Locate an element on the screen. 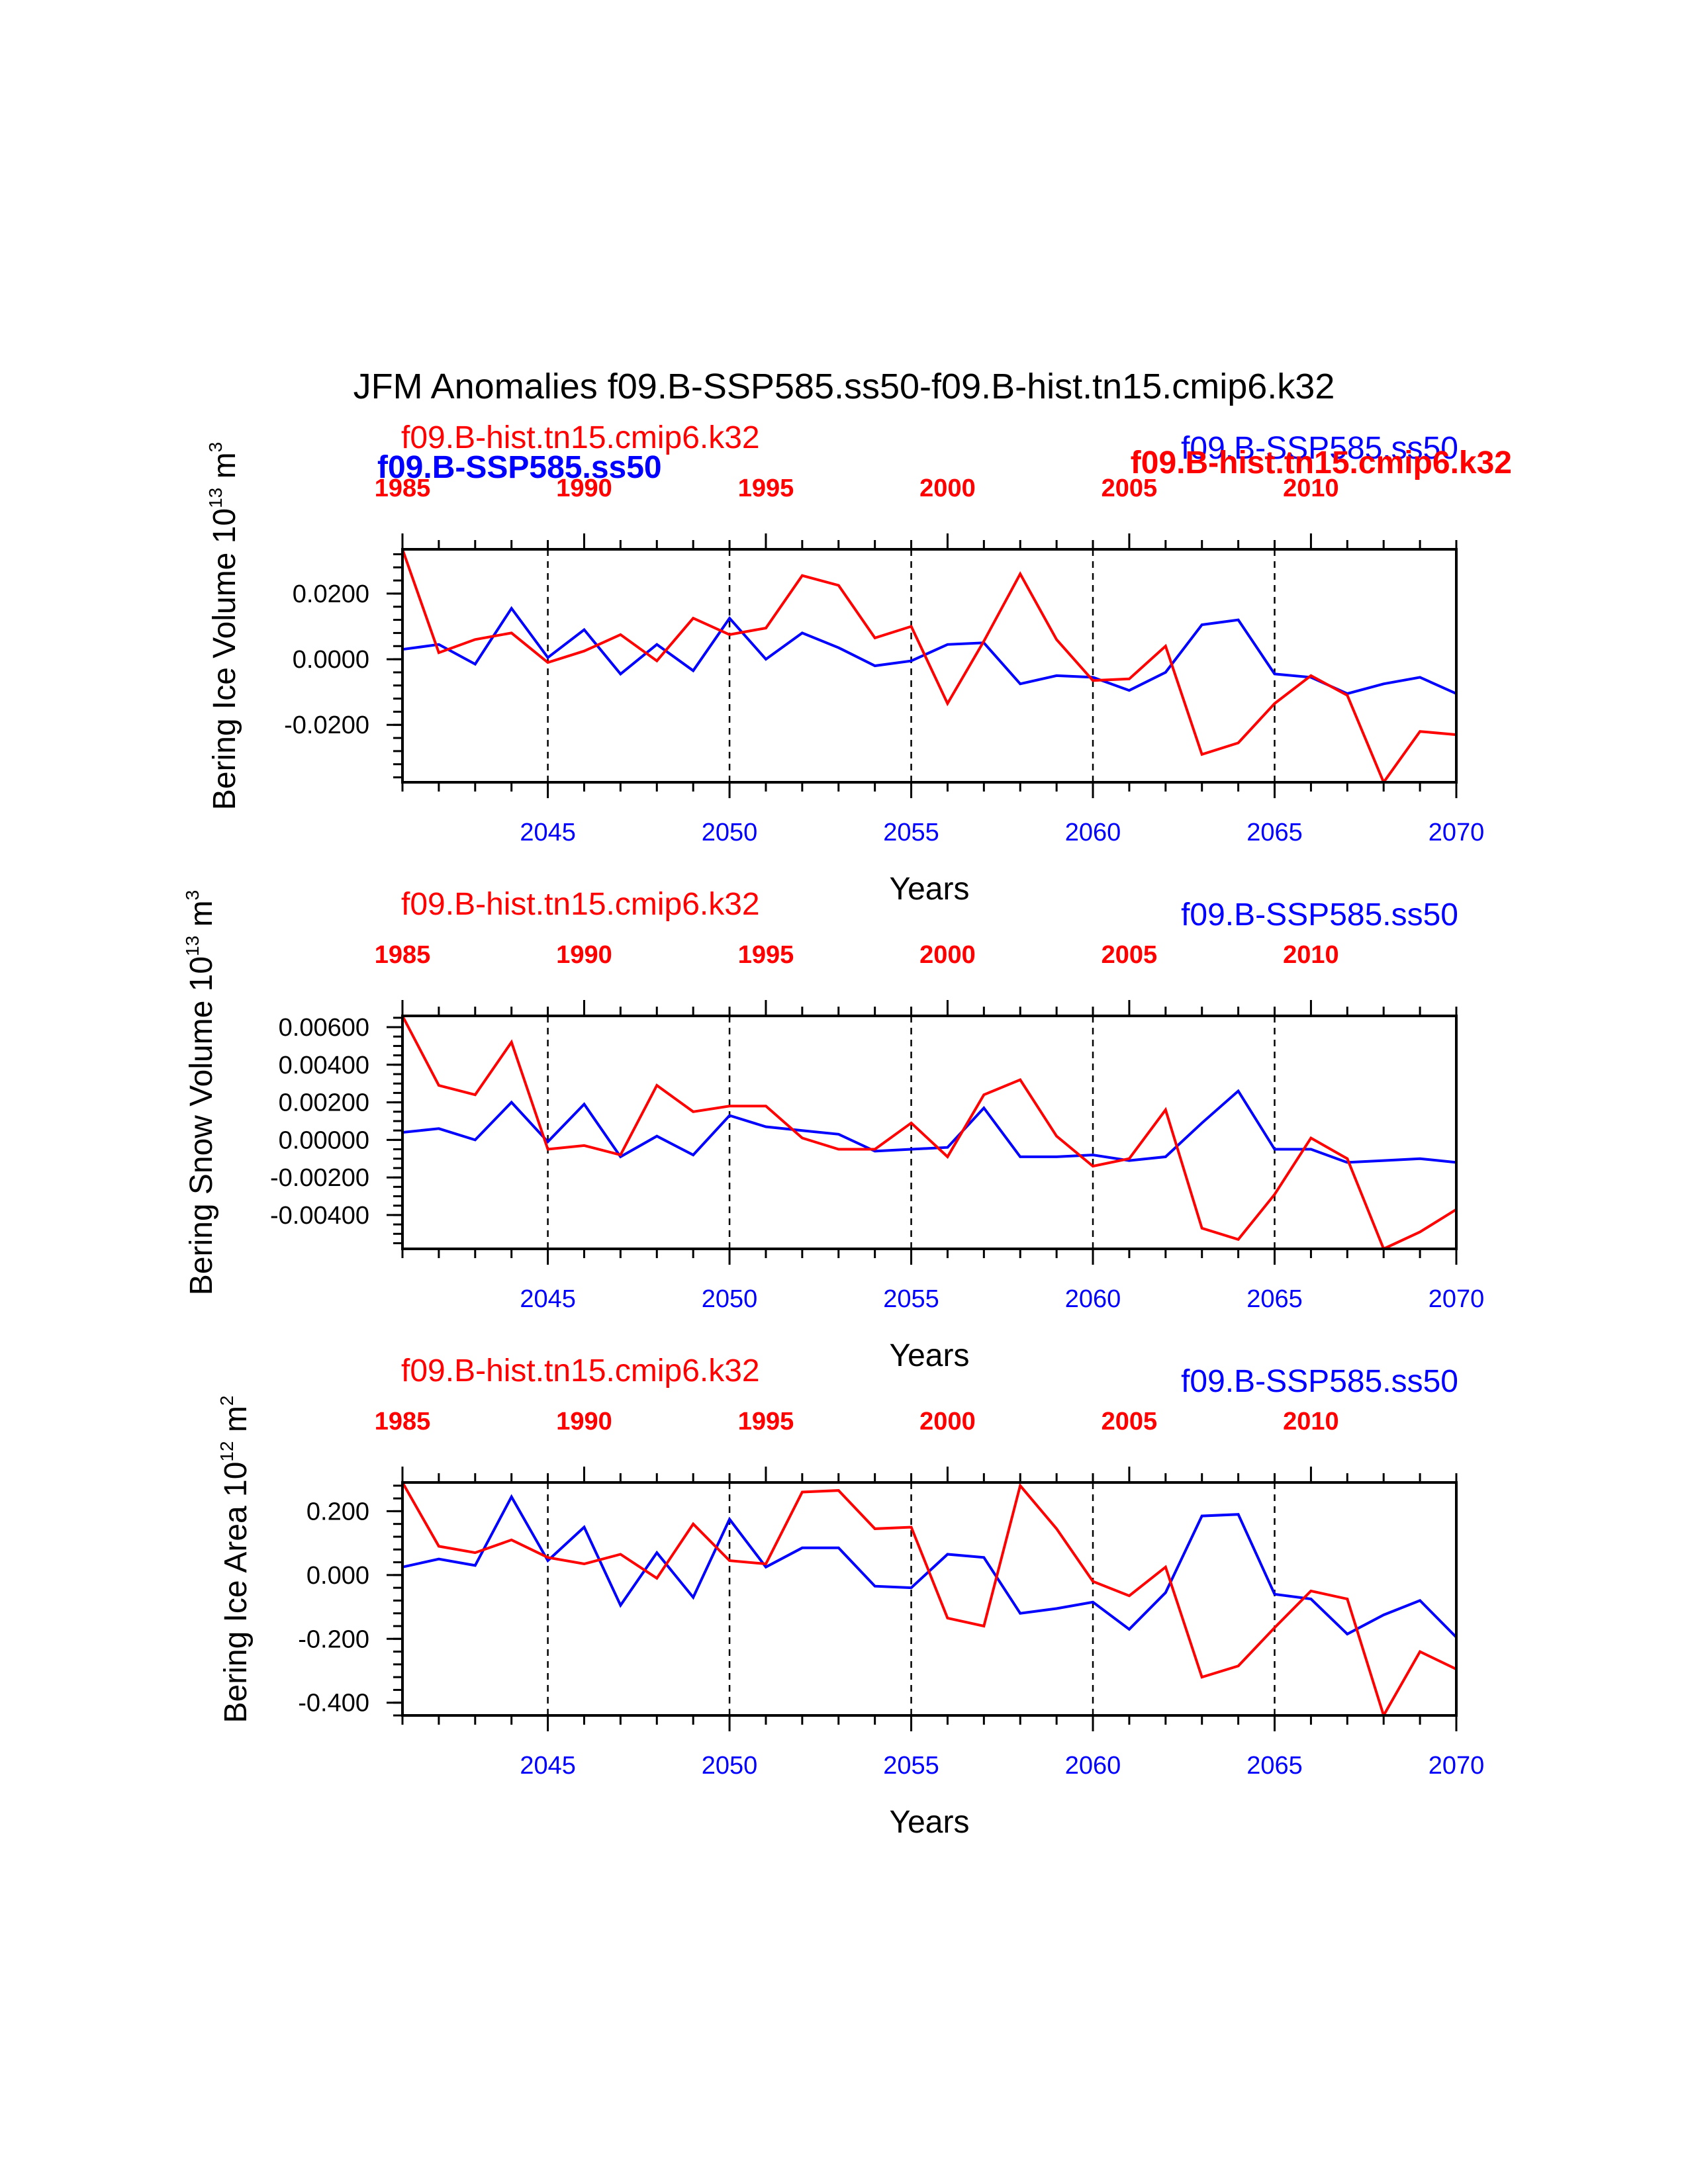  y-tick-label: 0.200 is located at coordinates (337, 1511).